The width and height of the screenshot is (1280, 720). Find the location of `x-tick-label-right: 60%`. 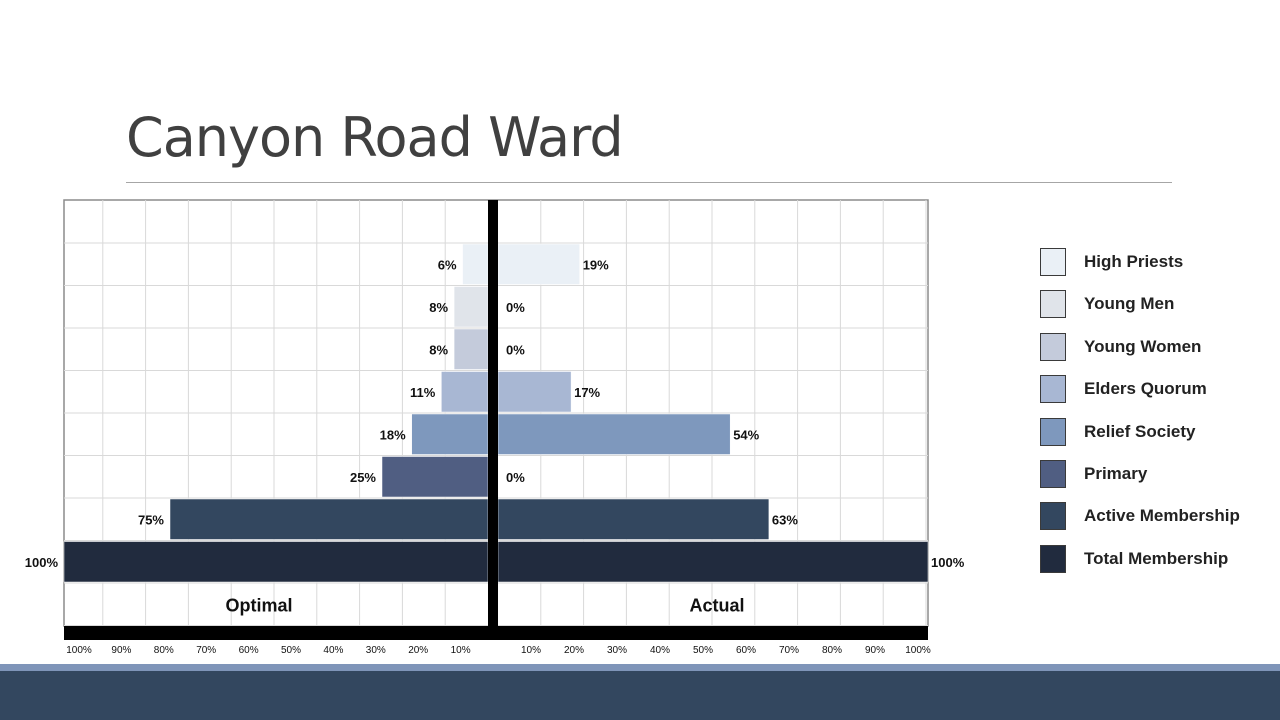

x-tick-label-right: 60% is located at coordinates (746, 650).